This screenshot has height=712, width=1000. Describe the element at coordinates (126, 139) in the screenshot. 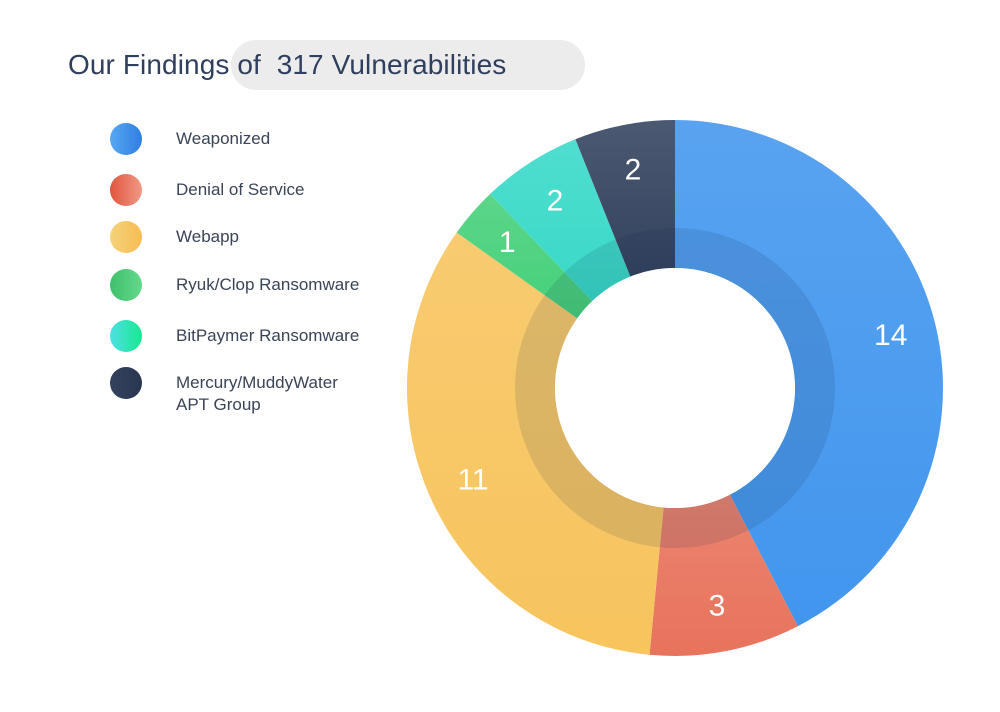

I see `legend-swatch-weaponized` at that location.